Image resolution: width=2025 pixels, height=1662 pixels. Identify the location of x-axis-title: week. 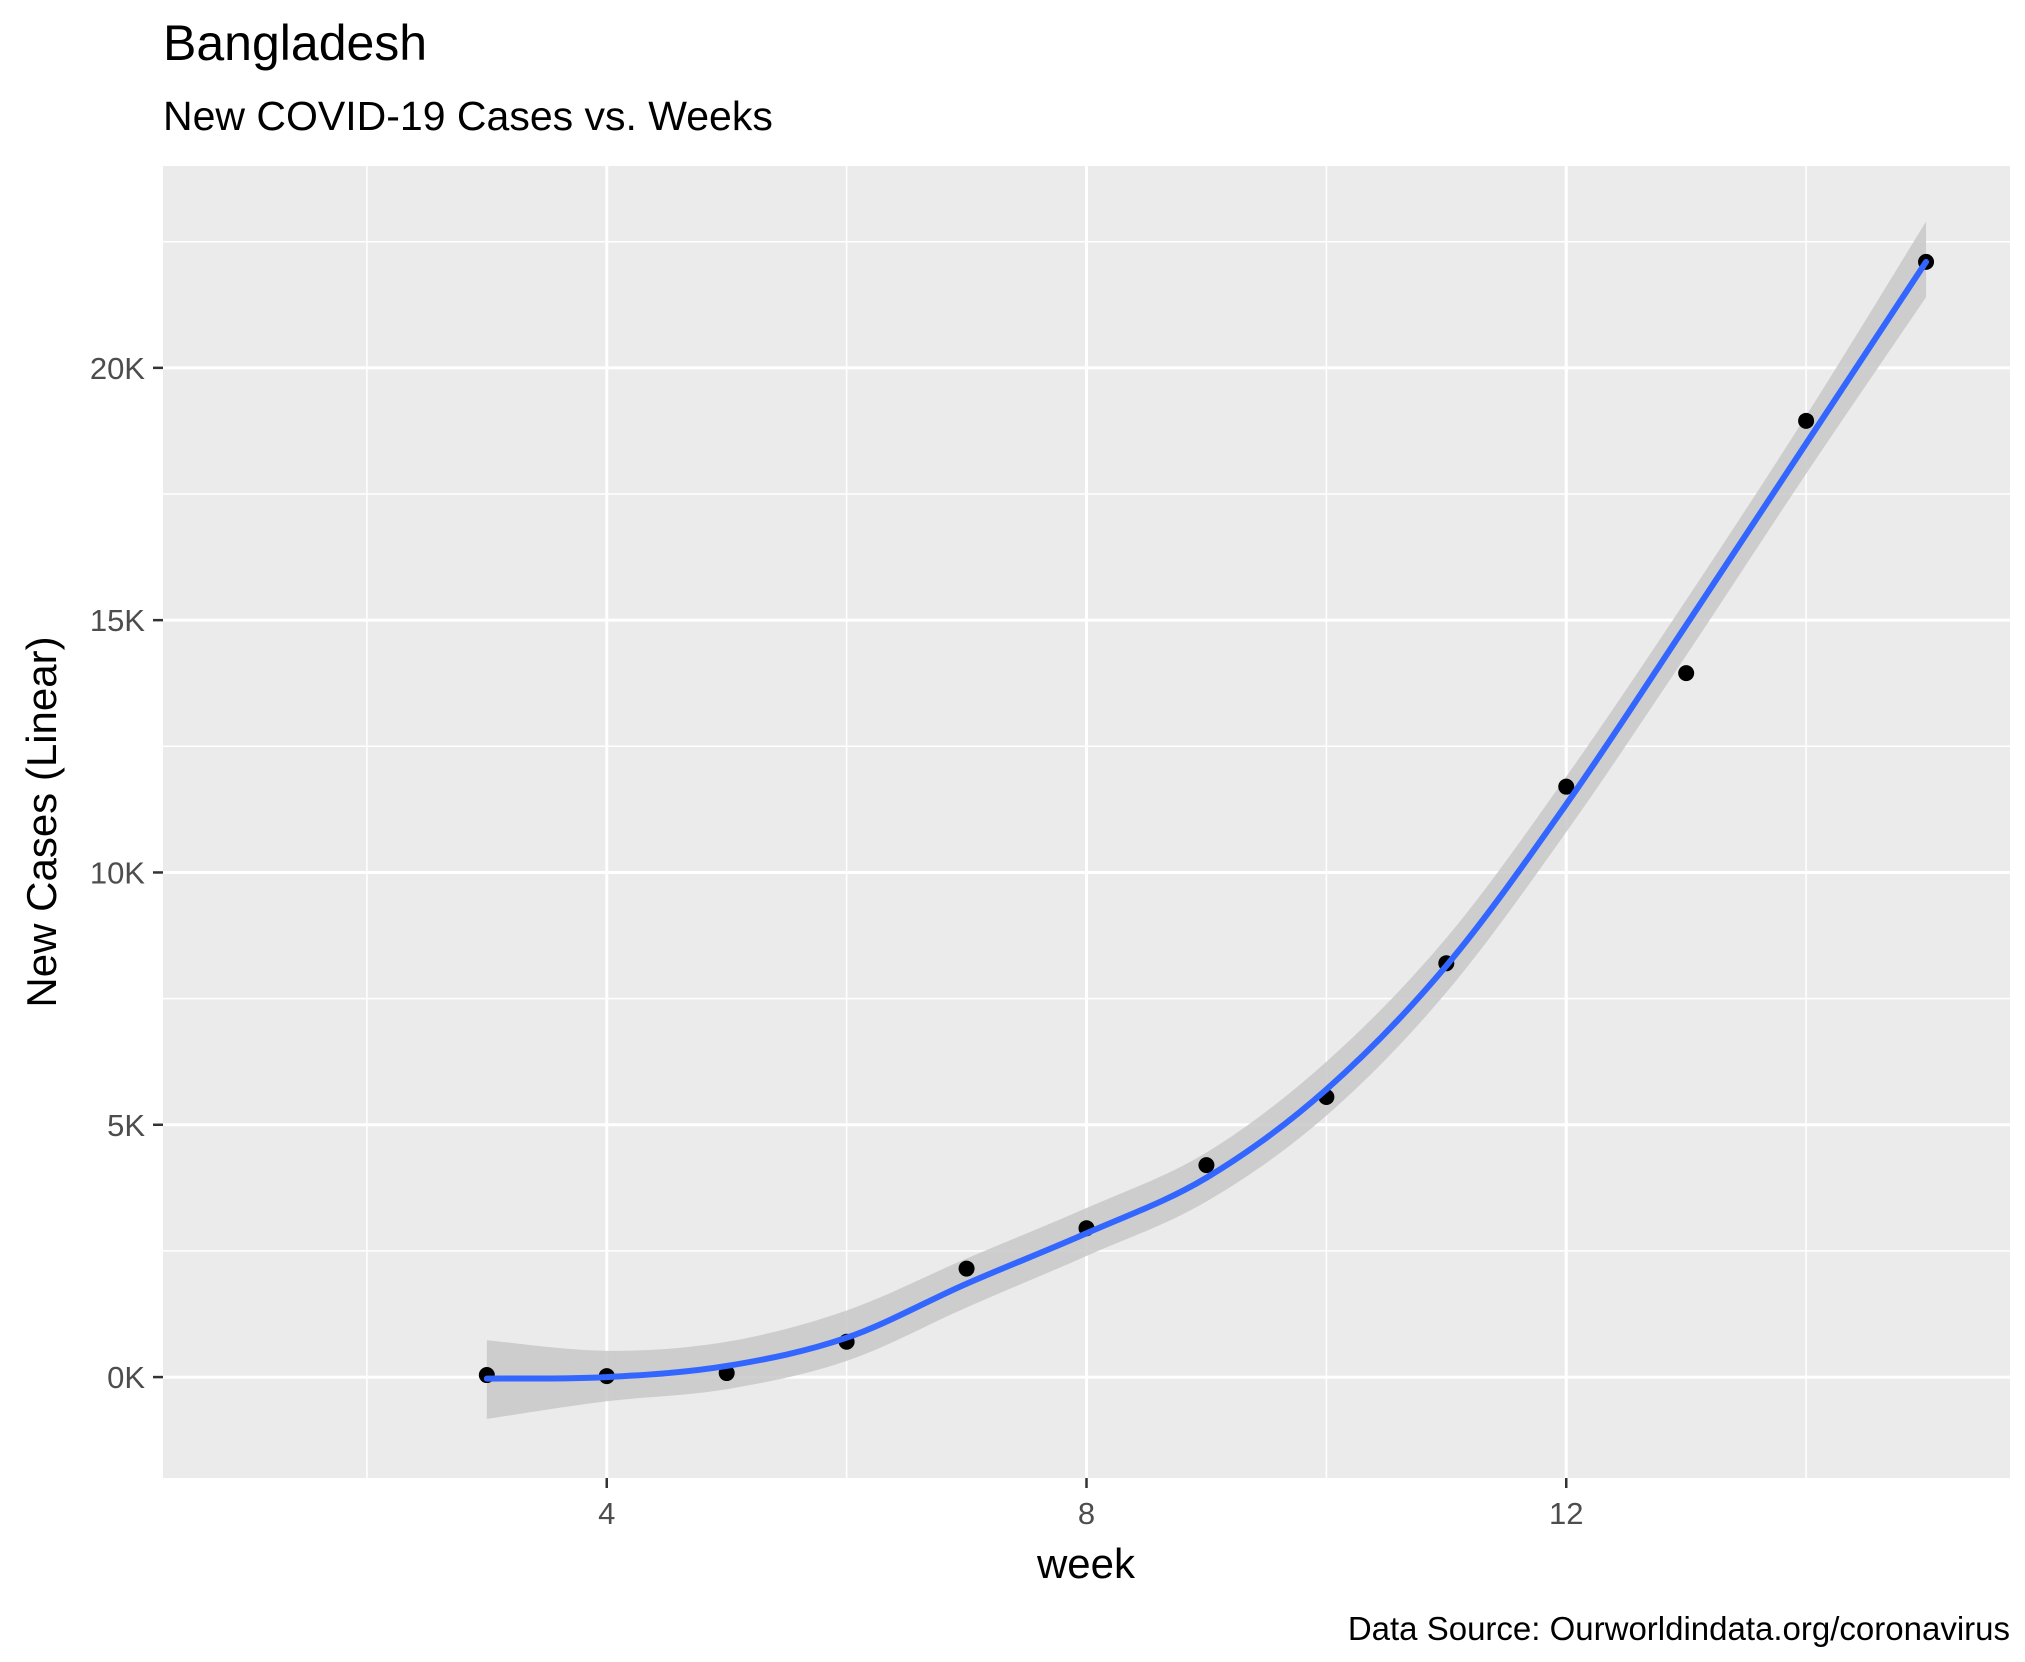
(1086, 1563).